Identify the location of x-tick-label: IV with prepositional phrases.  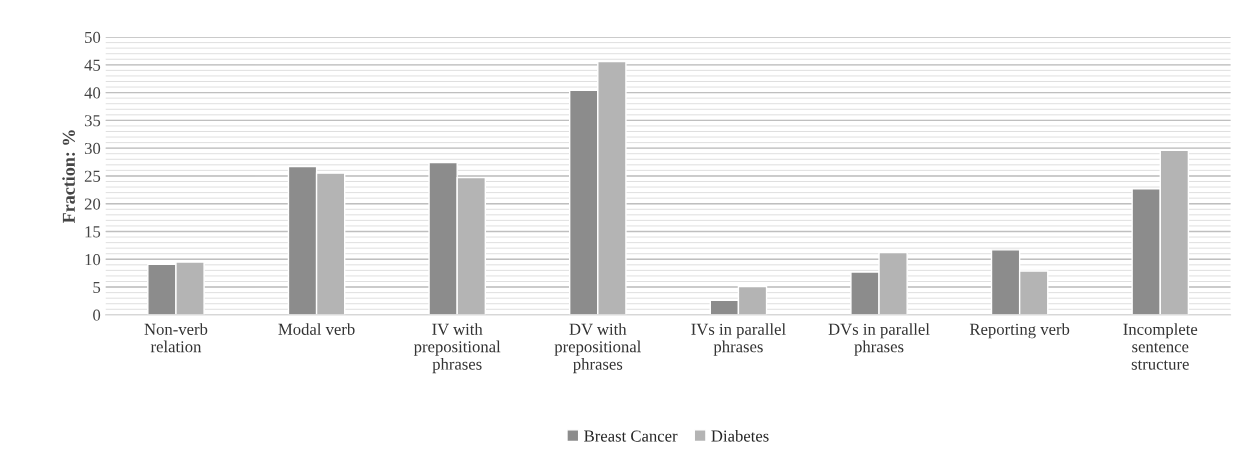
(457, 348).